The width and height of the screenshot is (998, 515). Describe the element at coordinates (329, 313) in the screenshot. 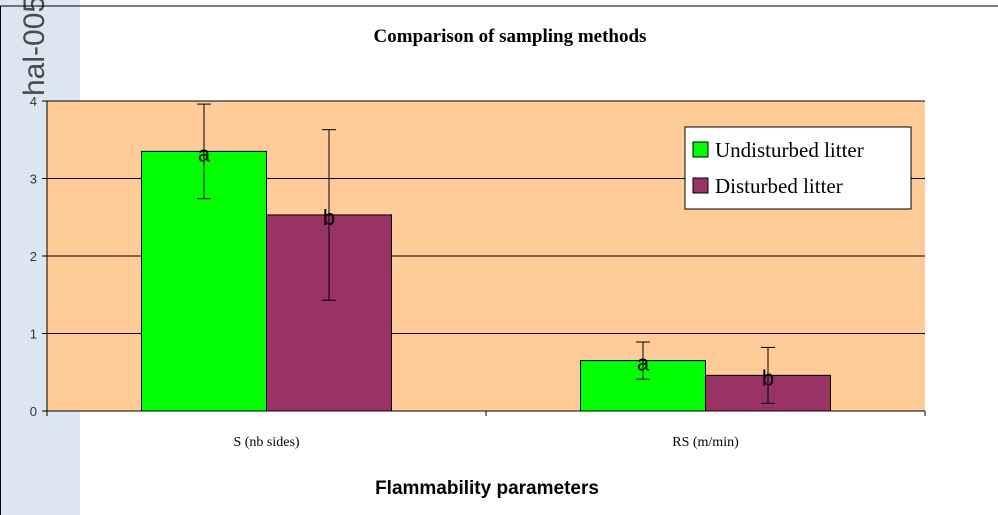

I see `bar` at that location.